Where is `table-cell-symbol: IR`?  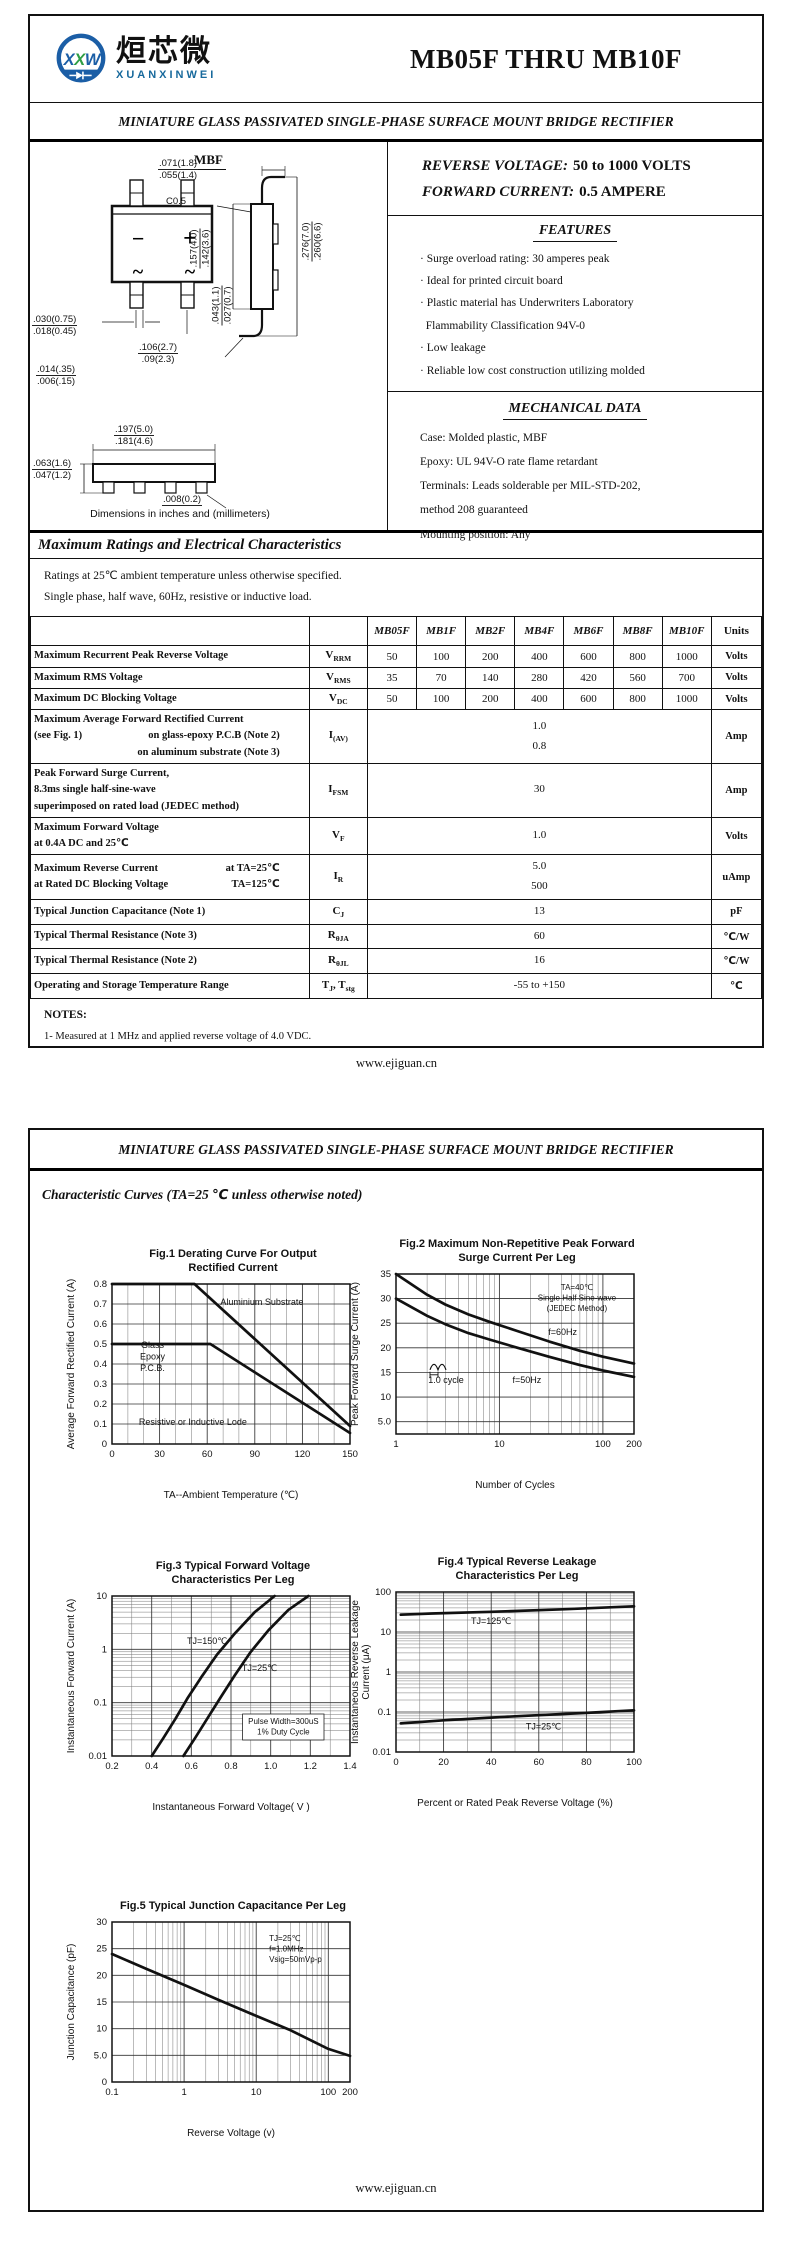
table-cell-symbol: IR is located at coordinates (338, 877).